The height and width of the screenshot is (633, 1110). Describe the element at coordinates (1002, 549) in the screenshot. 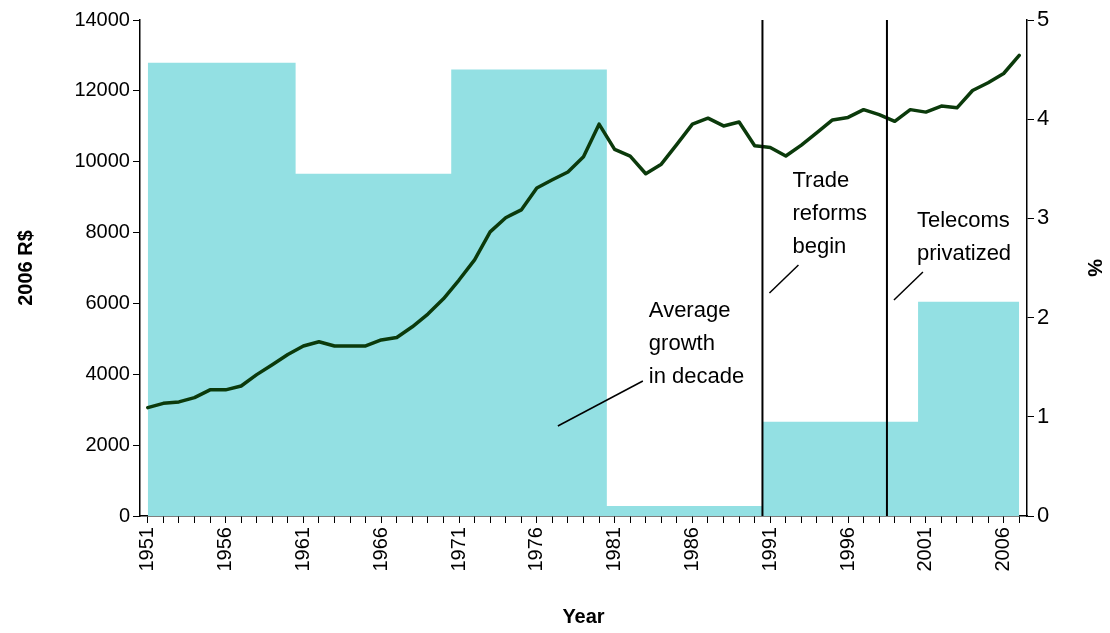

I see `x-tick-label: 2006` at that location.